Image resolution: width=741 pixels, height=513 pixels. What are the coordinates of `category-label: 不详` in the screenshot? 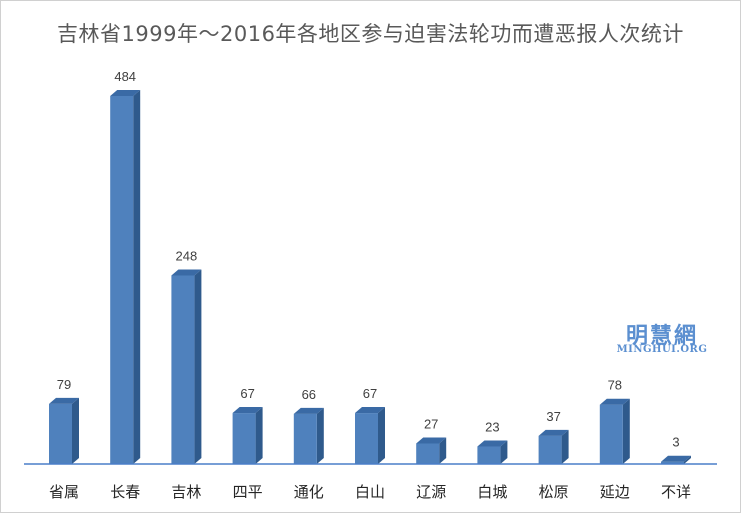 It's located at (676, 492).